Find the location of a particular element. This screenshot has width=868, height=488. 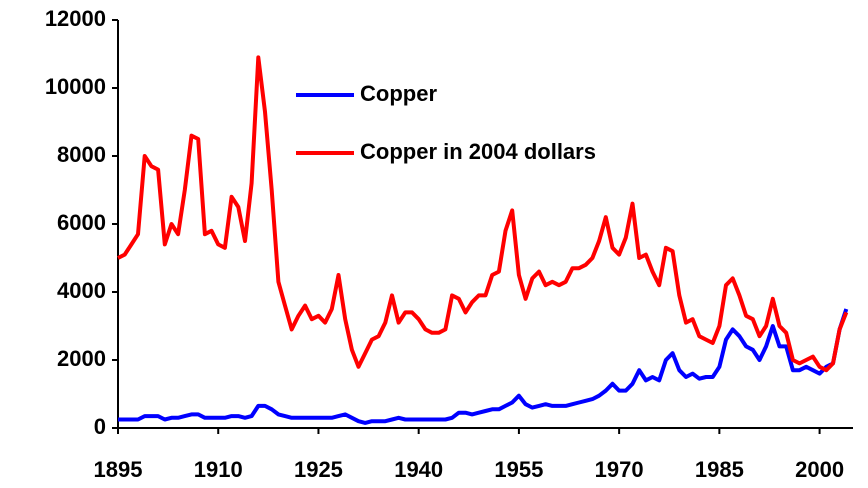

y-tick-label: 12000 is located at coordinates (75, 18).